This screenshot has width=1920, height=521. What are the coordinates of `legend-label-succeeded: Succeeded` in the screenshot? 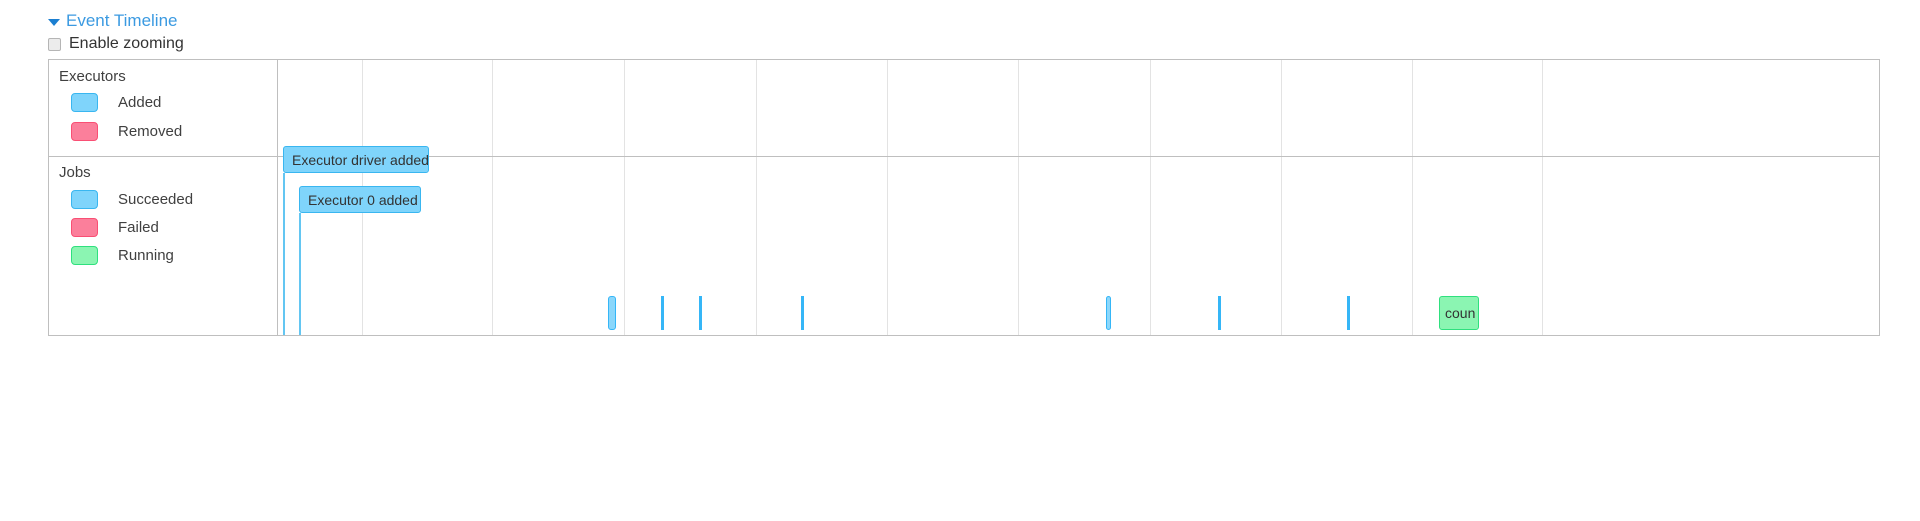 It's located at (156, 199).